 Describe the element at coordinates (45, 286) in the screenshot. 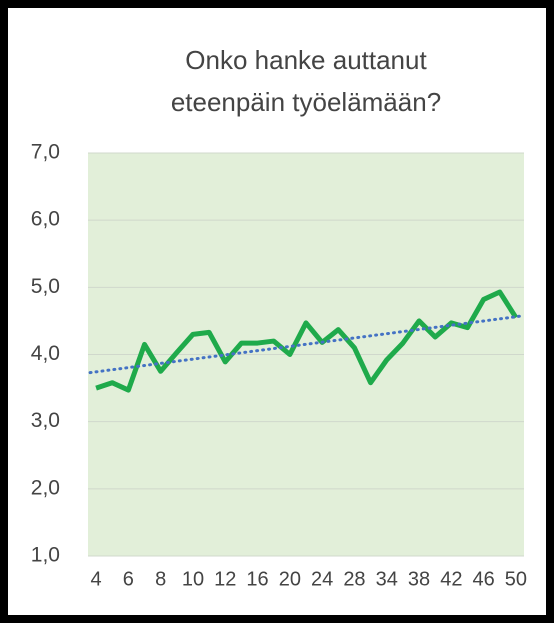

I see `y-tick-label: 5,0` at that location.